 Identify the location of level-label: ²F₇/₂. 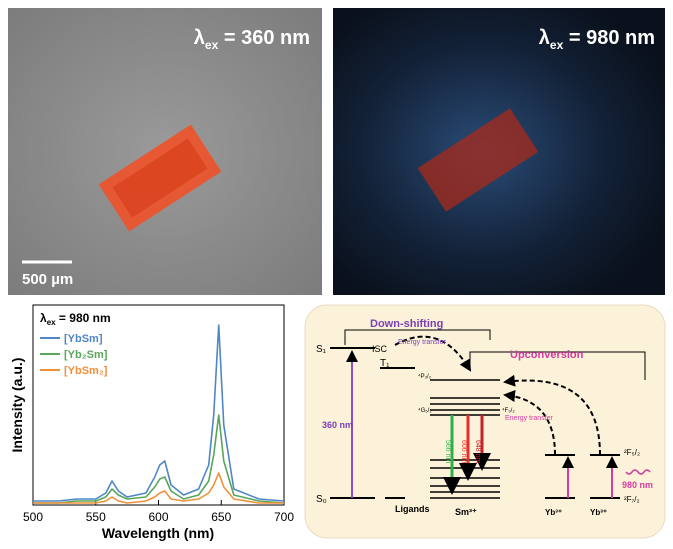
(632, 499).